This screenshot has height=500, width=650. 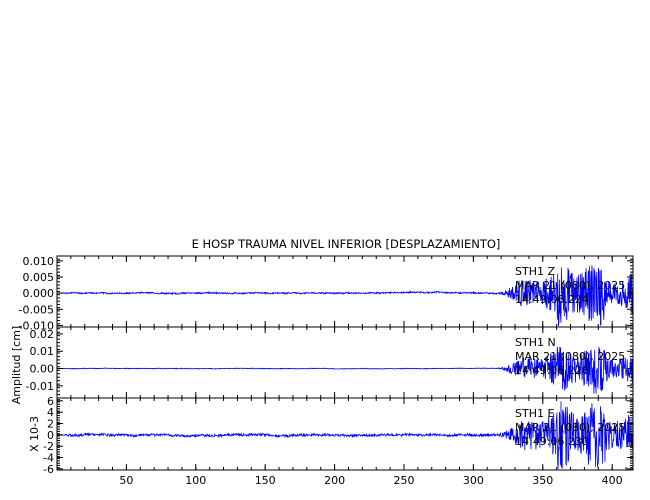 I want to click on x-tick-label: 350, so click(x=542, y=480).